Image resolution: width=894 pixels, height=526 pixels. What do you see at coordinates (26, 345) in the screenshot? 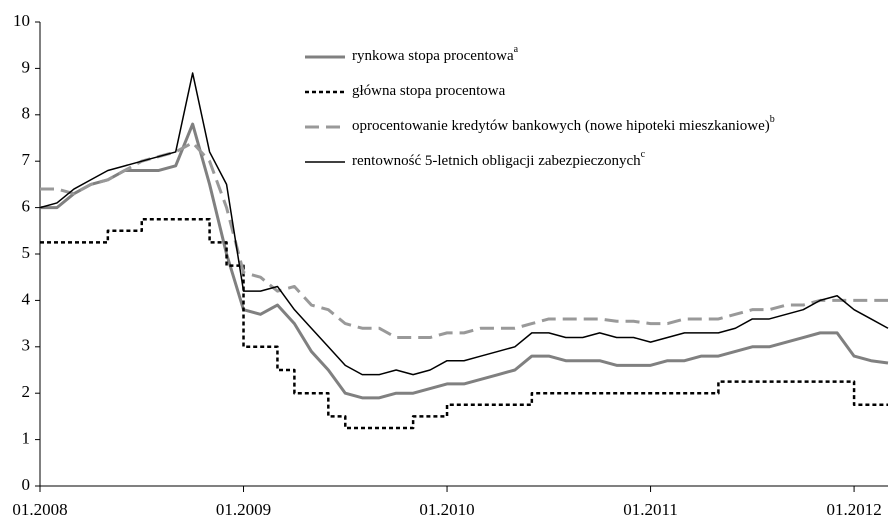
I see `y-tick-label: 3` at bounding box center [26, 345].